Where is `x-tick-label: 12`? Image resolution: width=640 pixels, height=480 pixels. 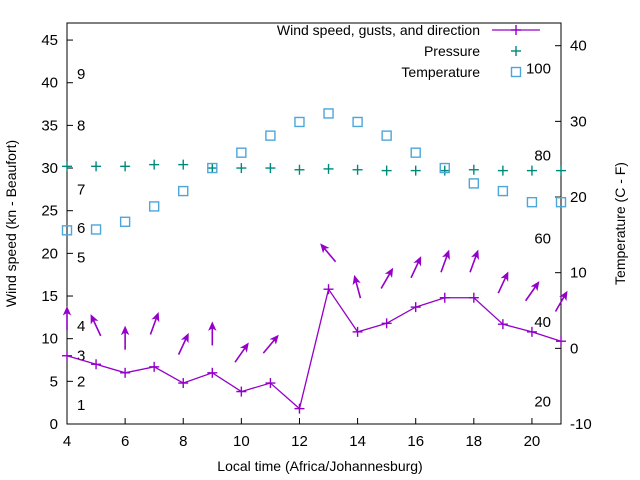
x-tick-label: 12 is located at coordinates (299, 441).